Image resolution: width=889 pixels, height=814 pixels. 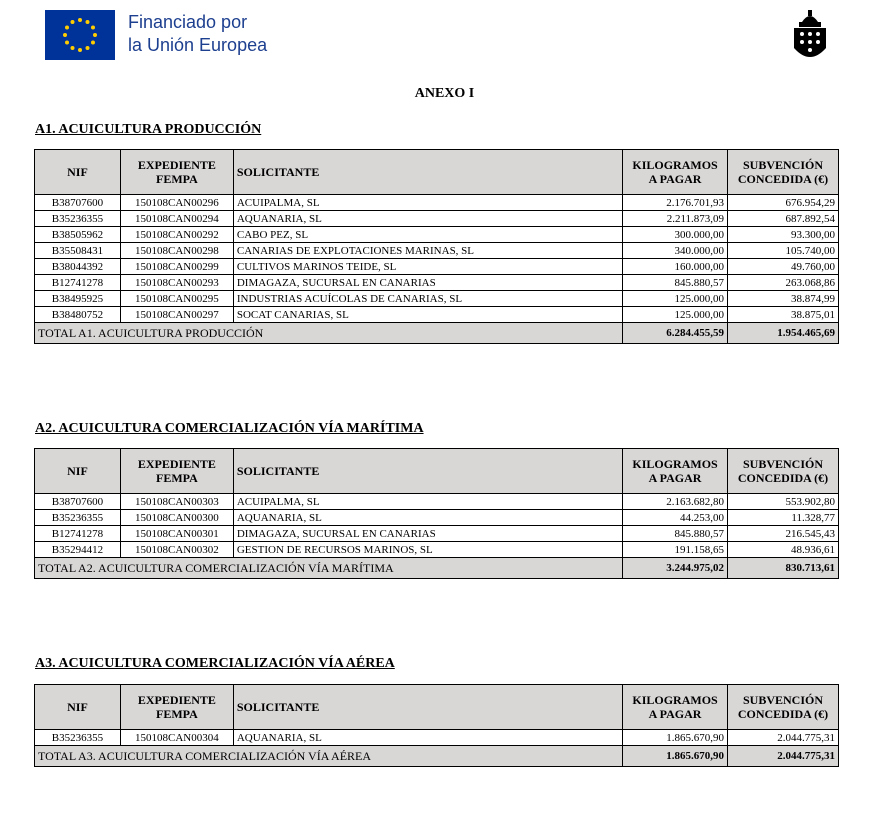 What do you see at coordinates (428, 234) in the screenshot?
I see `solicitante-cell: CABO PEZ, SL` at bounding box center [428, 234].